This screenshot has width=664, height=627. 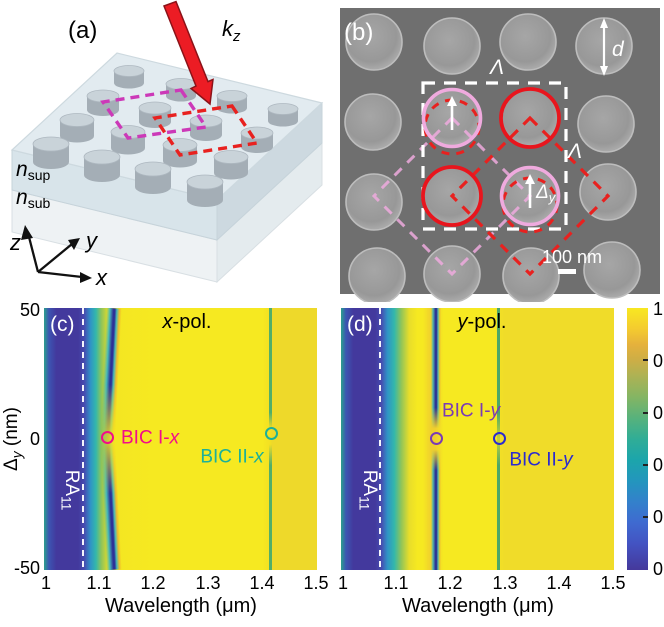 I want to click on panel-d-label: (d), so click(x=360, y=324).